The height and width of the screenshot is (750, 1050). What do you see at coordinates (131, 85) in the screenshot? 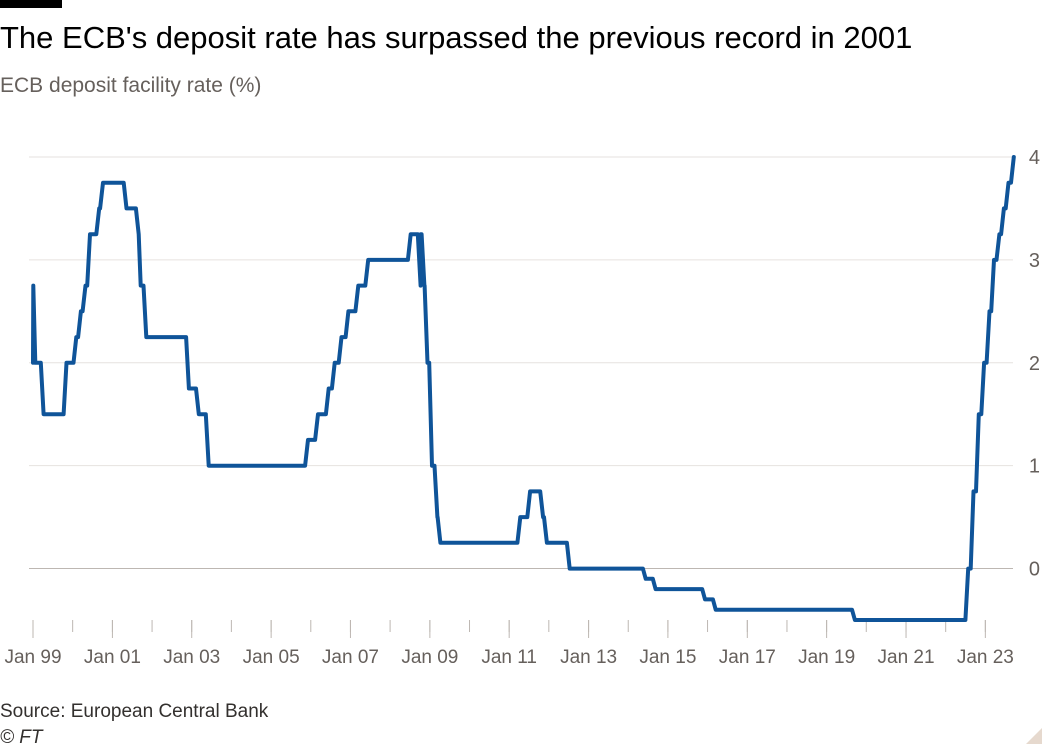
I see `chart-subtitle: ECB deposit facility rate (%)` at bounding box center [131, 85].